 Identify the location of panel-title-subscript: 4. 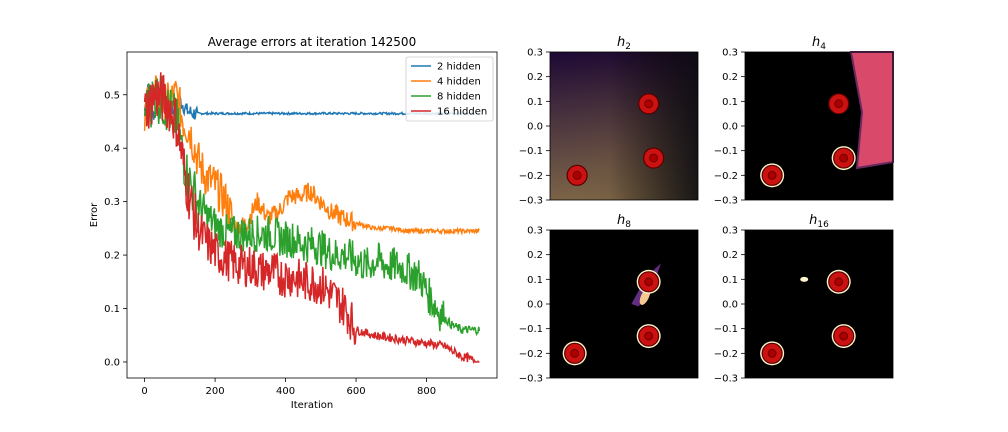
(823, 47).